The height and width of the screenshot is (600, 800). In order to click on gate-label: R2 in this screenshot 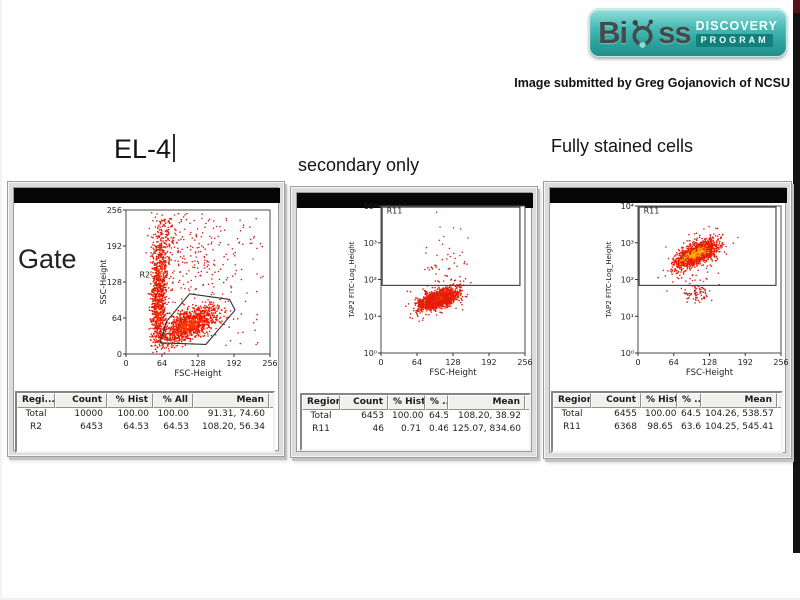, I will do `click(145, 275)`.